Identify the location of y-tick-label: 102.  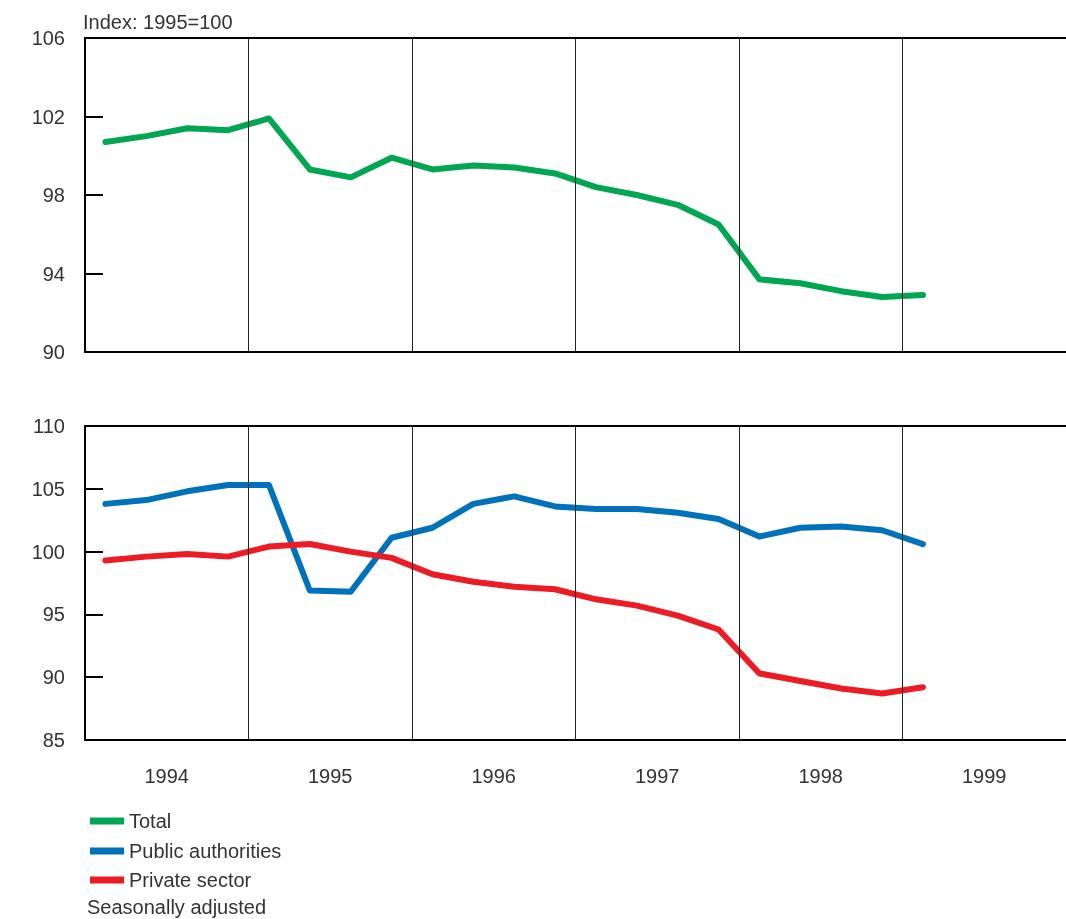
(48, 116).